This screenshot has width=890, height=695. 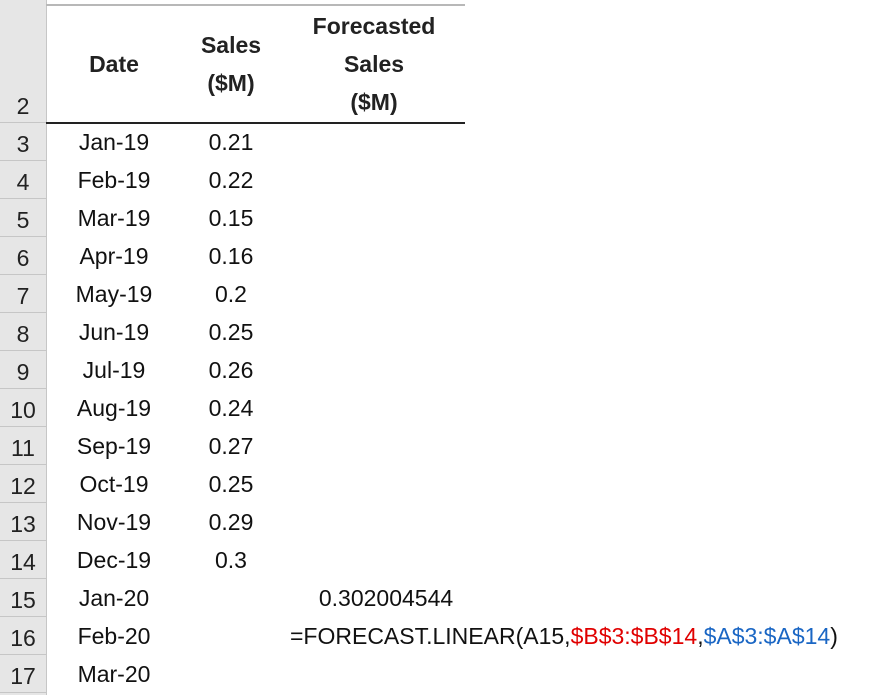 I want to click on formula-known-y-reference: $B$3:$B$14, so click(x=634, y=636).